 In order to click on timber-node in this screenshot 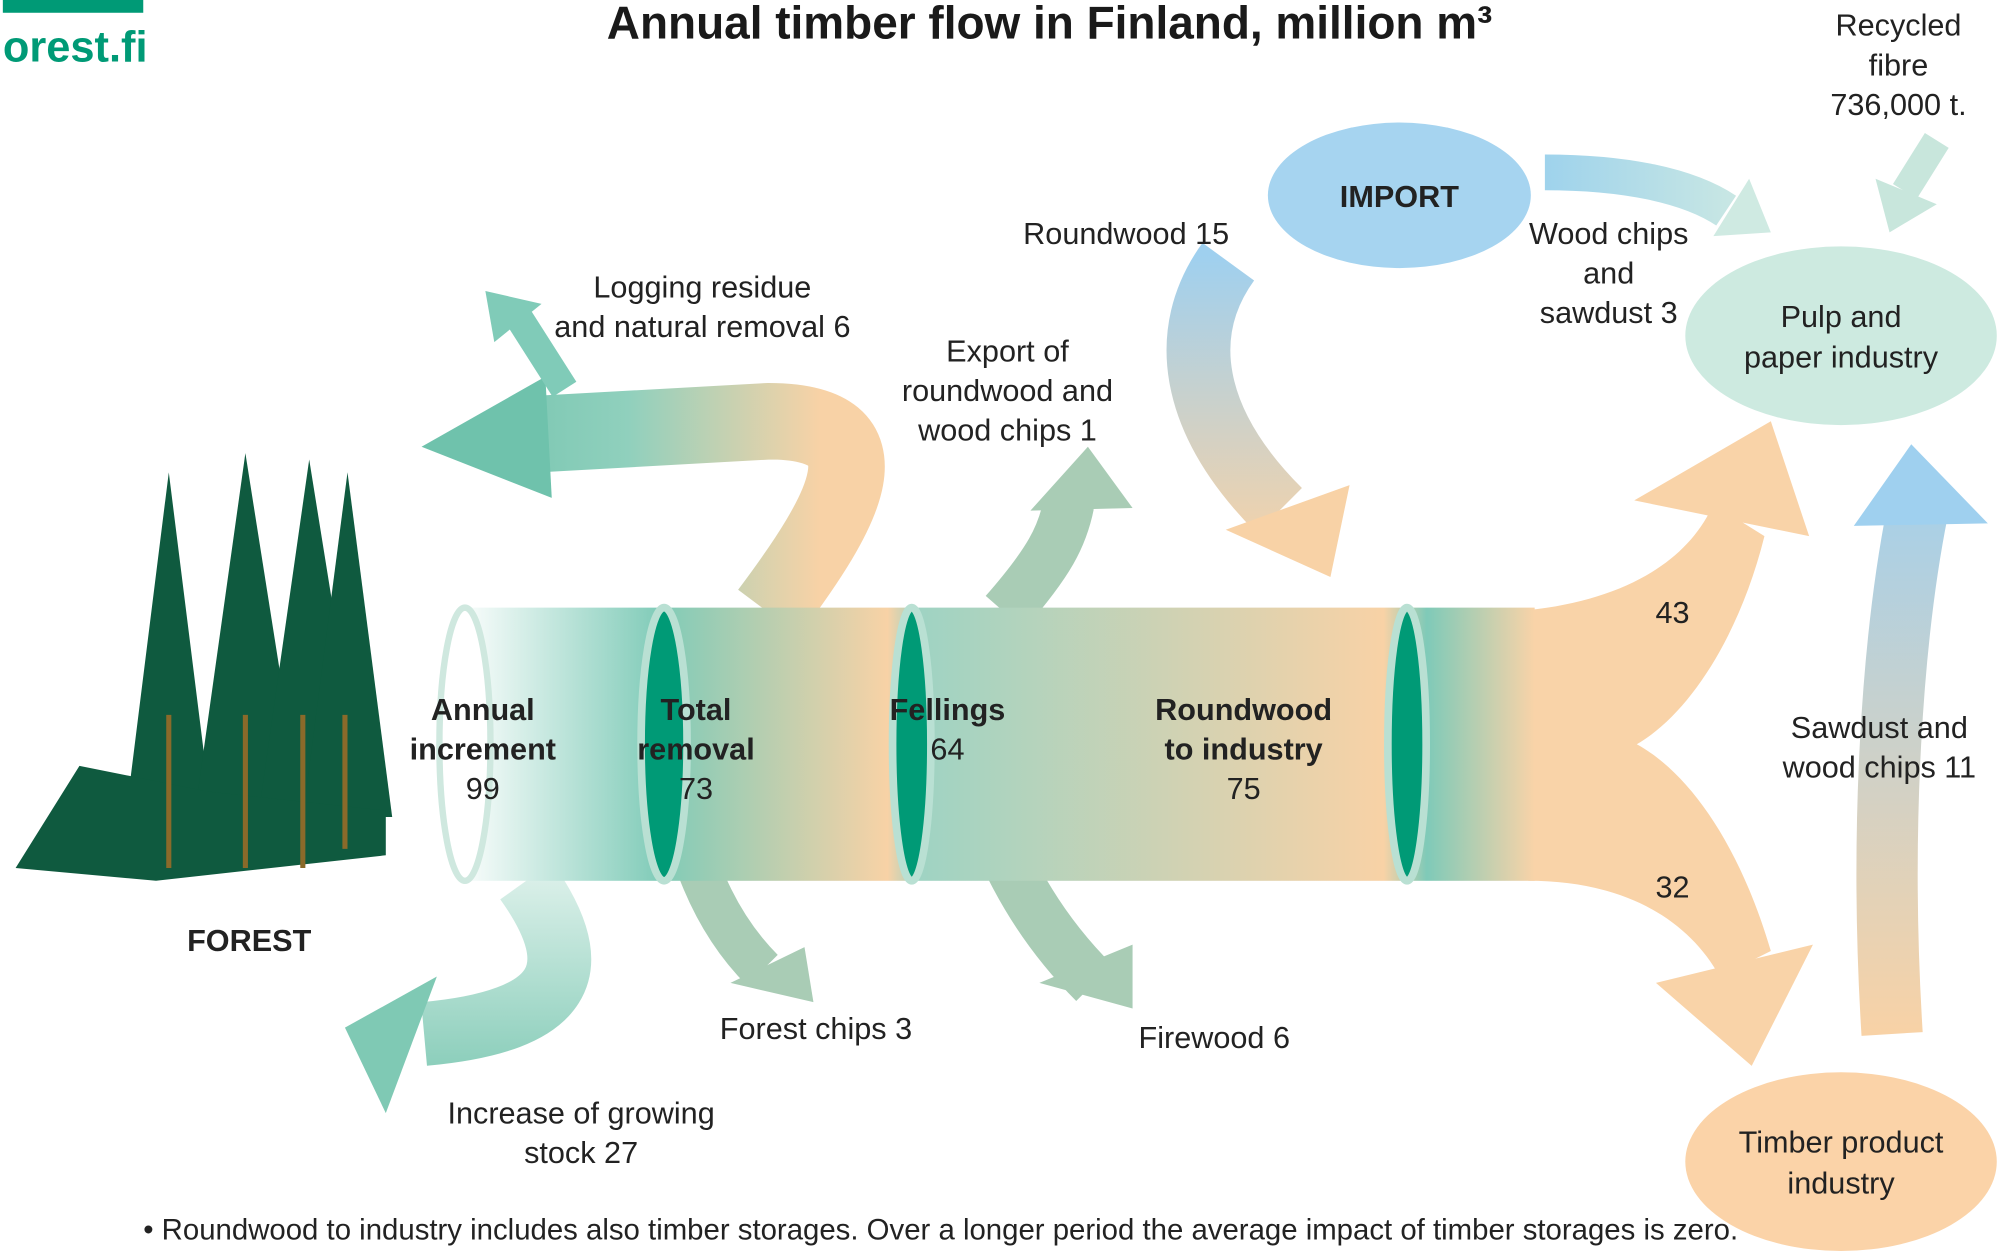, I will do `click(1841, 1161)`.